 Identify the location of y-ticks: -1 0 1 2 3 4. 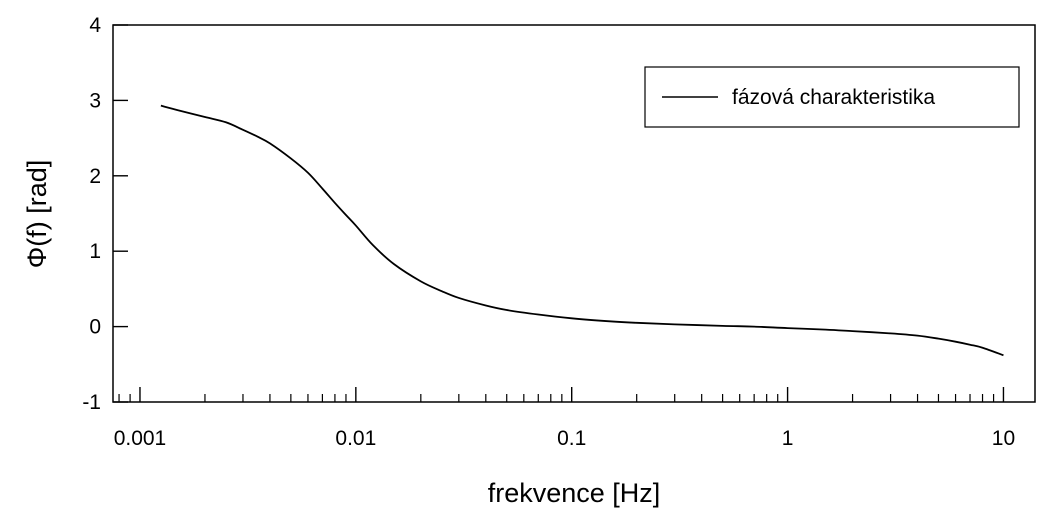
(105, 214).